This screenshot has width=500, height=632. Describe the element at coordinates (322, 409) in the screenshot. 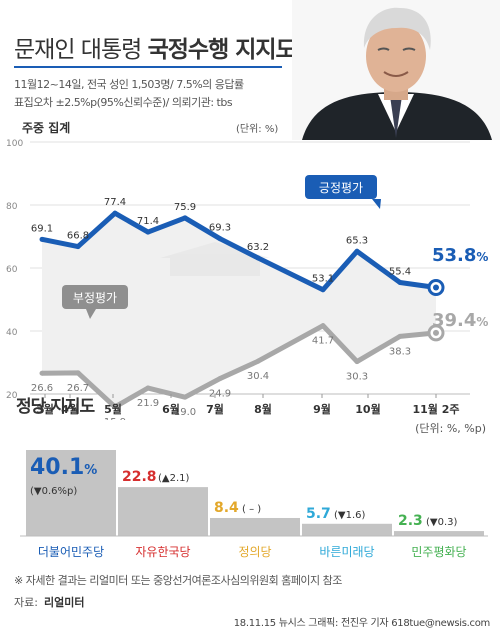

I see `x-tick-label: 9월` at that location.